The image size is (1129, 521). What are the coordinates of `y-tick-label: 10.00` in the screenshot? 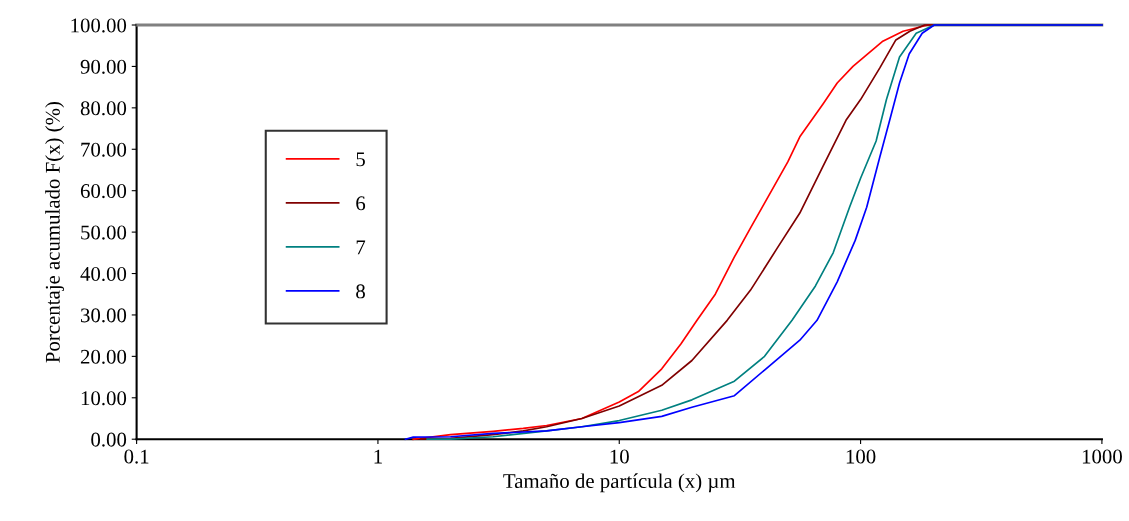 It's located at (104, 398).